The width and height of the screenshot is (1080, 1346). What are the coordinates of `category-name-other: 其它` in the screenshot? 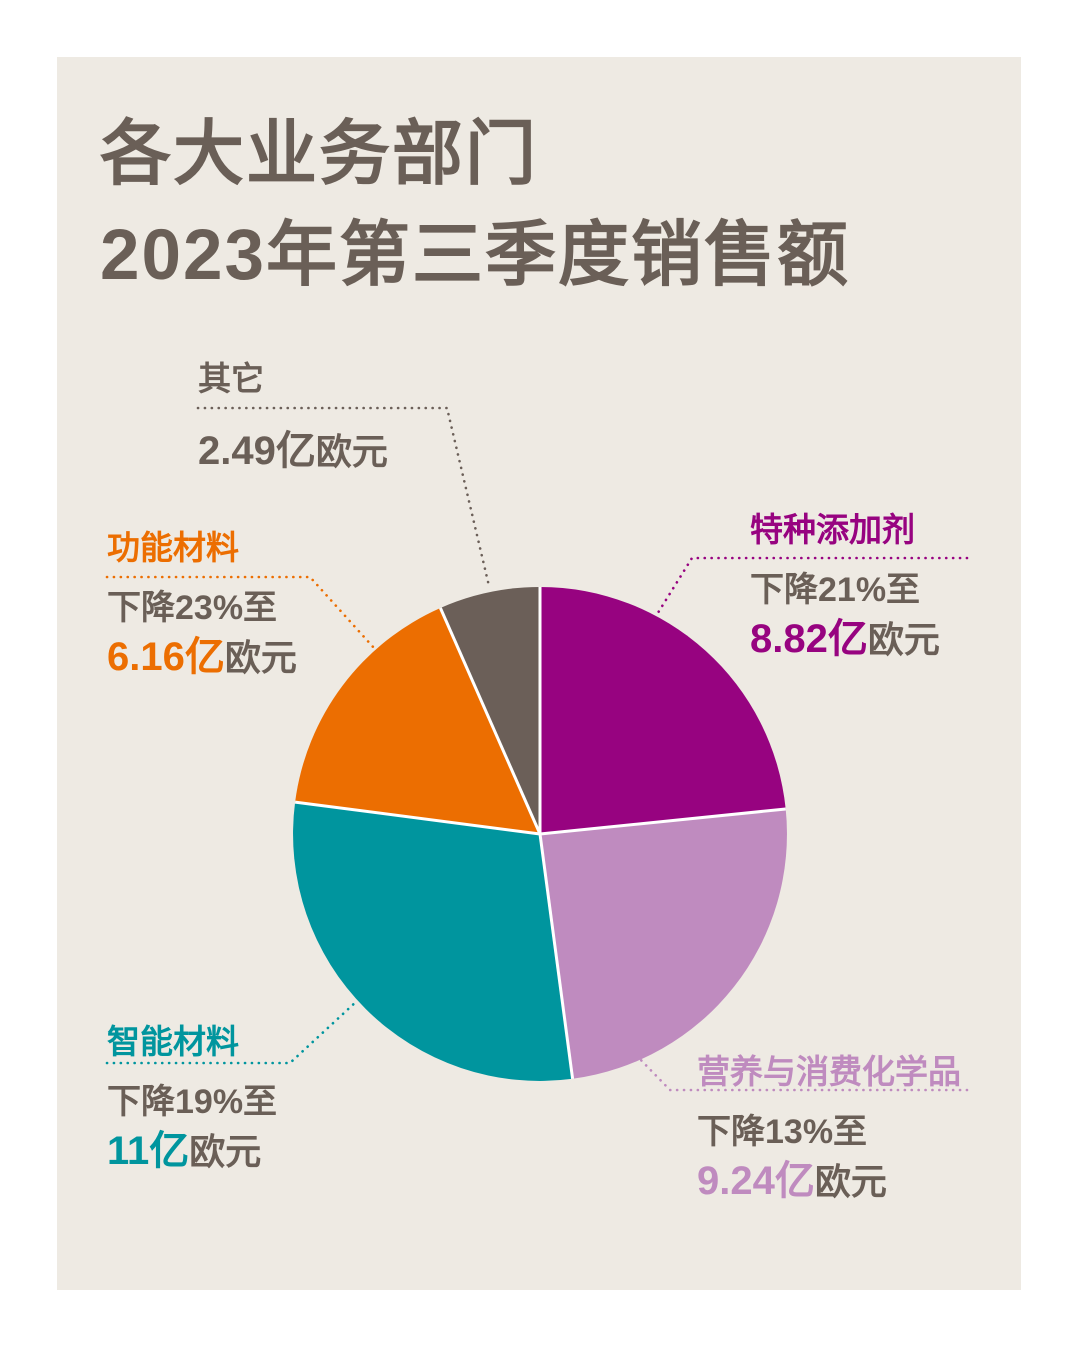 It's located at (231, 378).